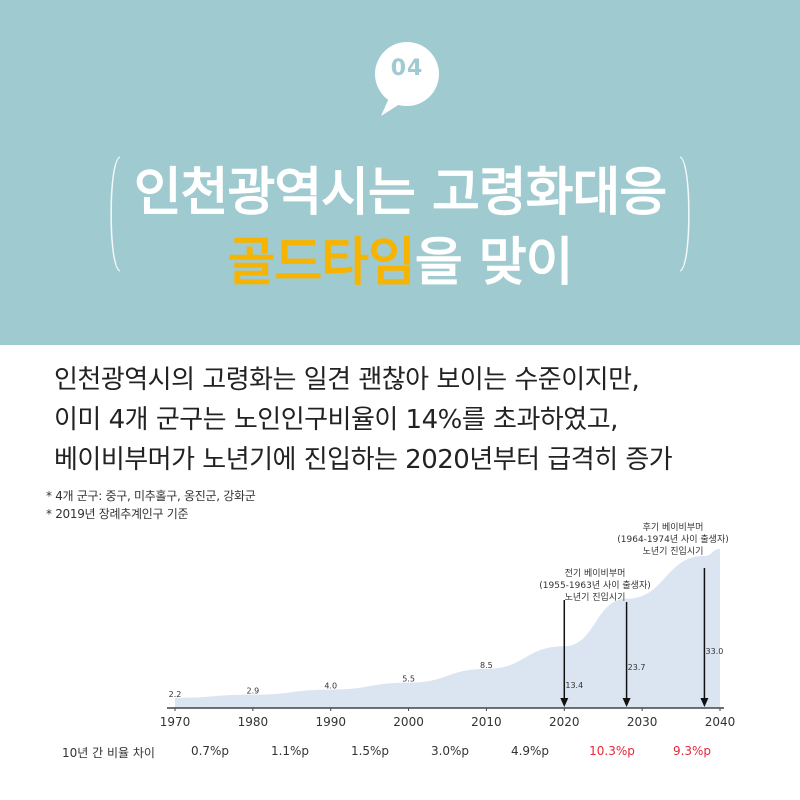 This screenshot has height=800, width=800. I want to click on x-tick-label: 1980, so click(253, 722).